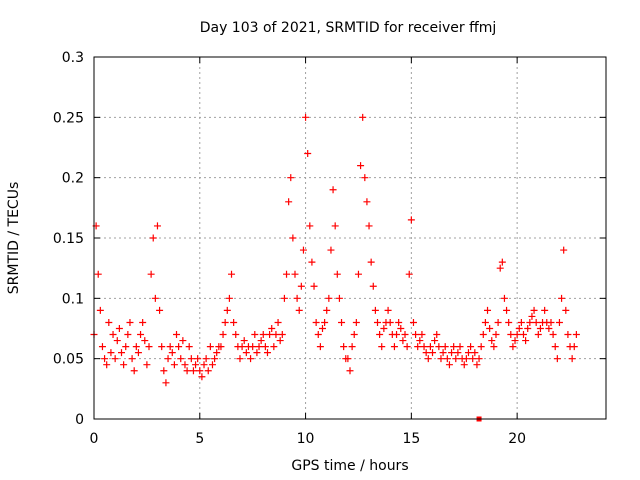 The image size is (640, 480). What do you see at coordinates (68, 118) in the screenshot?
I see `y-tick-label: 0.25` at bounding box center [68, 118].